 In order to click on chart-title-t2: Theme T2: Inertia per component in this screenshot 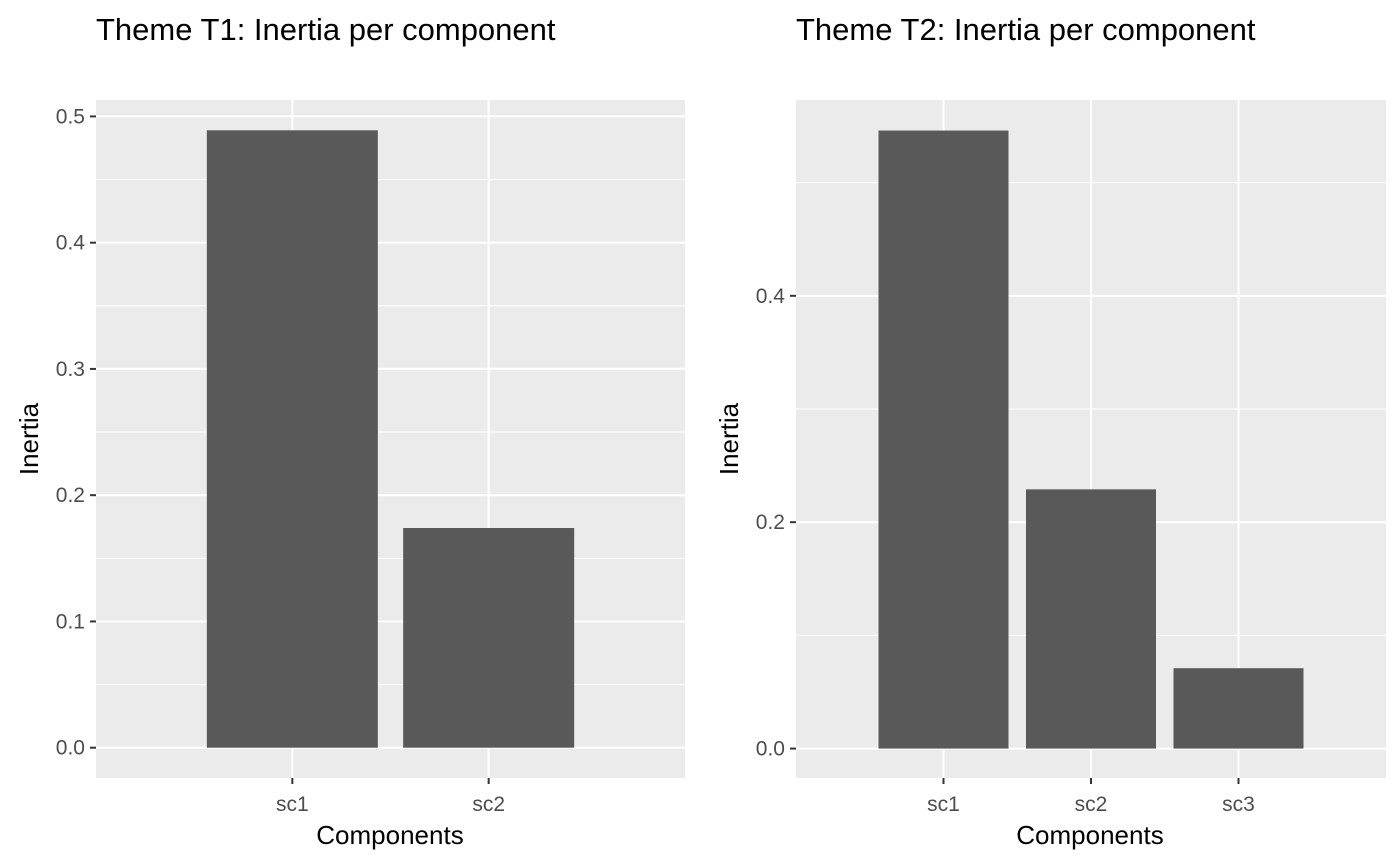, I will do `click(1026, 29)`.